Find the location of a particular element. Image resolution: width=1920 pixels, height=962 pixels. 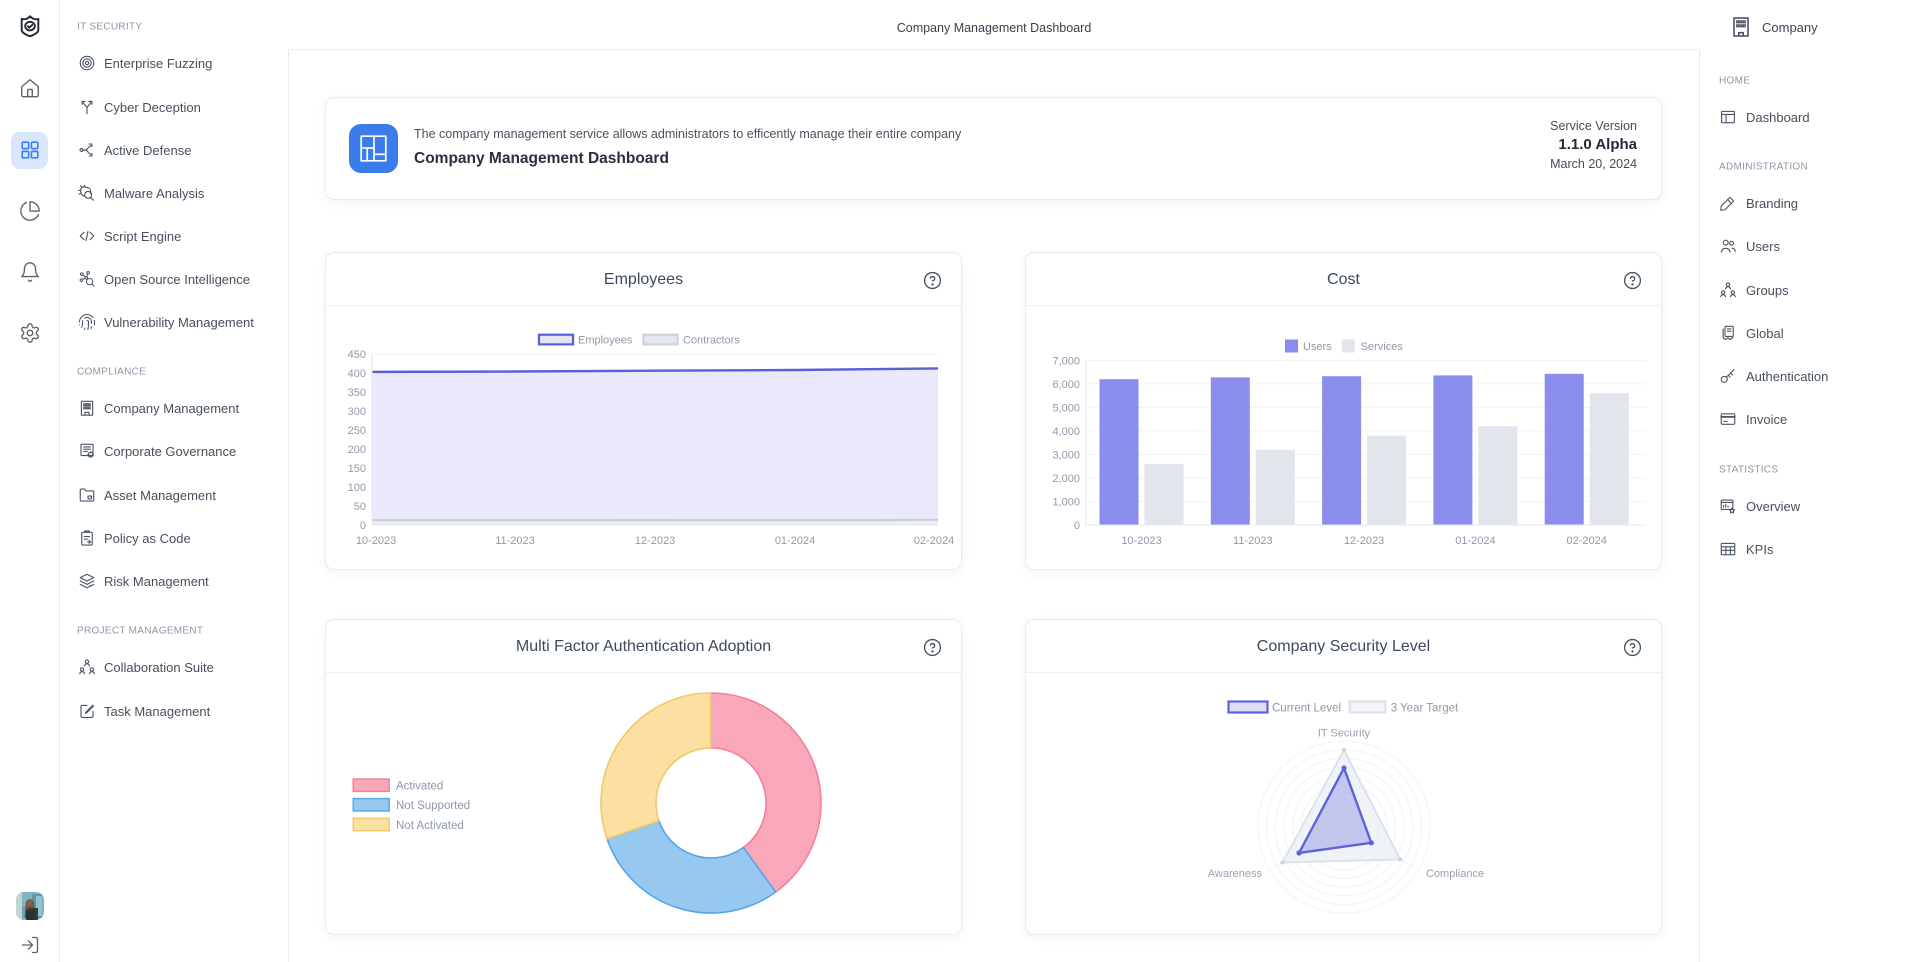

svg-text: Not Activated is located at coordinates (430, 826).